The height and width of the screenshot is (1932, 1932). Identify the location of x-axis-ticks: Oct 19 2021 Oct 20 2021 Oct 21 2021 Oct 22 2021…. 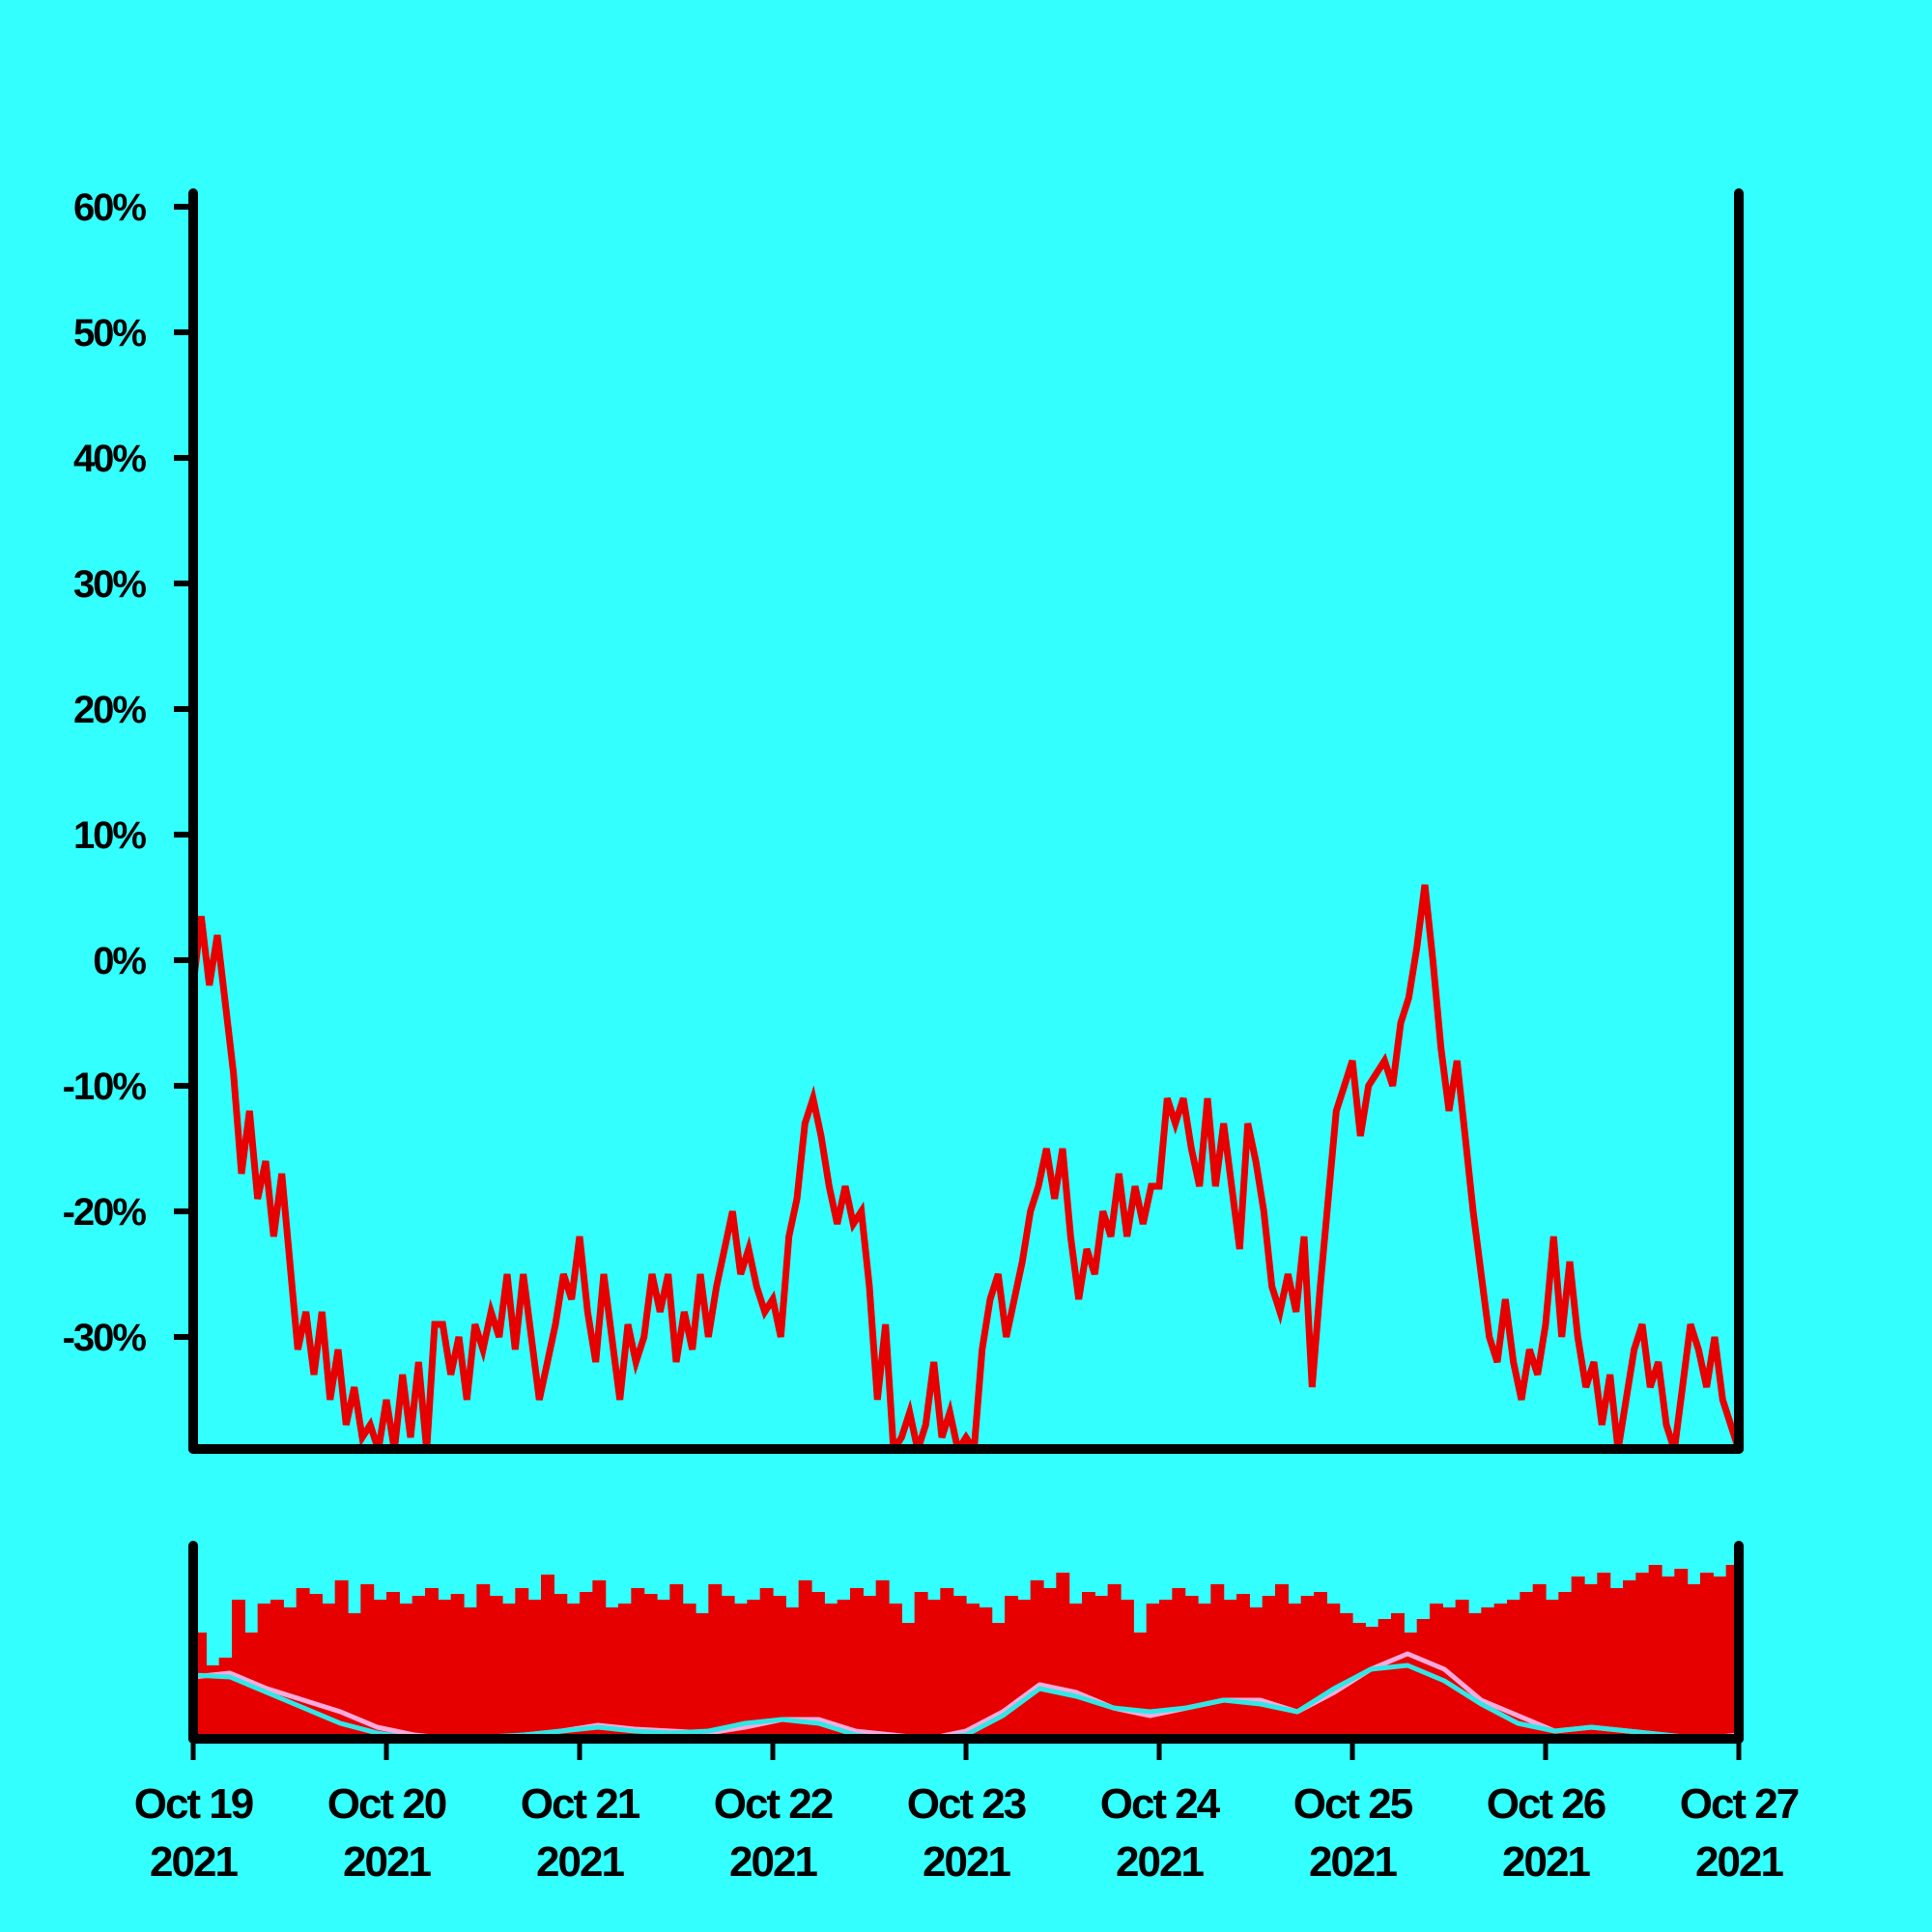
(967, 1812).